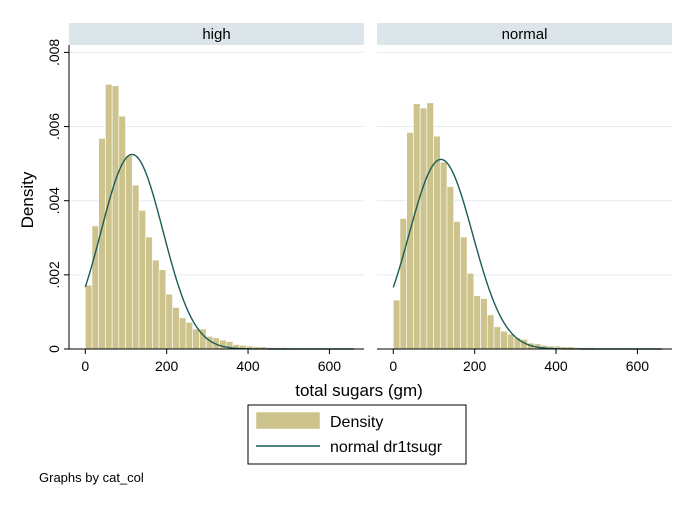  I want to click on graphs-by-note: Graphs by cat_col, so click(91, 477).